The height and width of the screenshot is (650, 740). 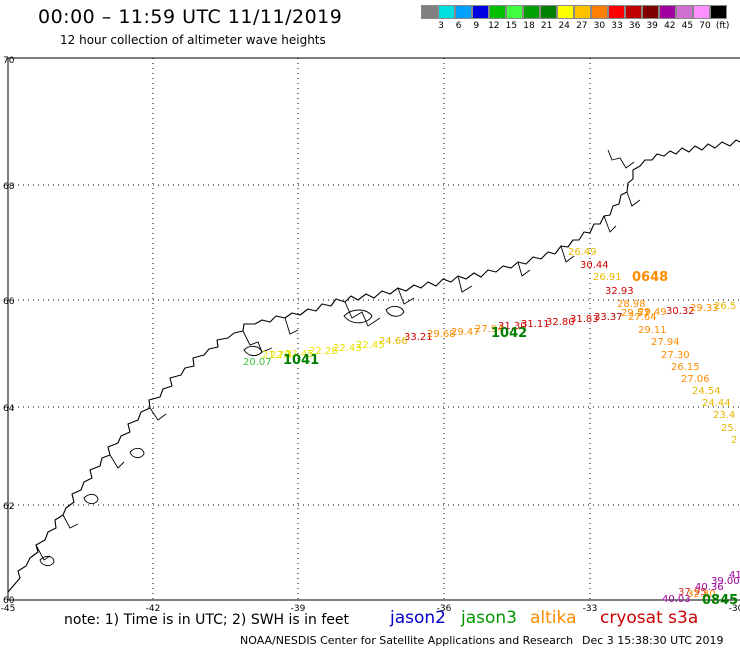 I want to click on scale-label: 36, so click(x=634, y=26).